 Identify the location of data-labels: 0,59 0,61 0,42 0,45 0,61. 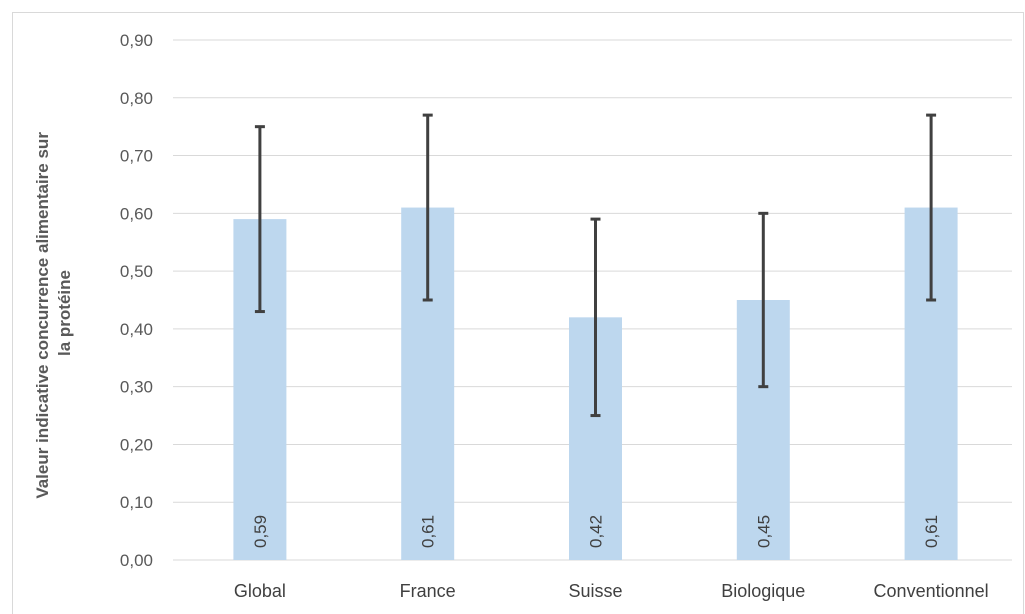
(596, 531).